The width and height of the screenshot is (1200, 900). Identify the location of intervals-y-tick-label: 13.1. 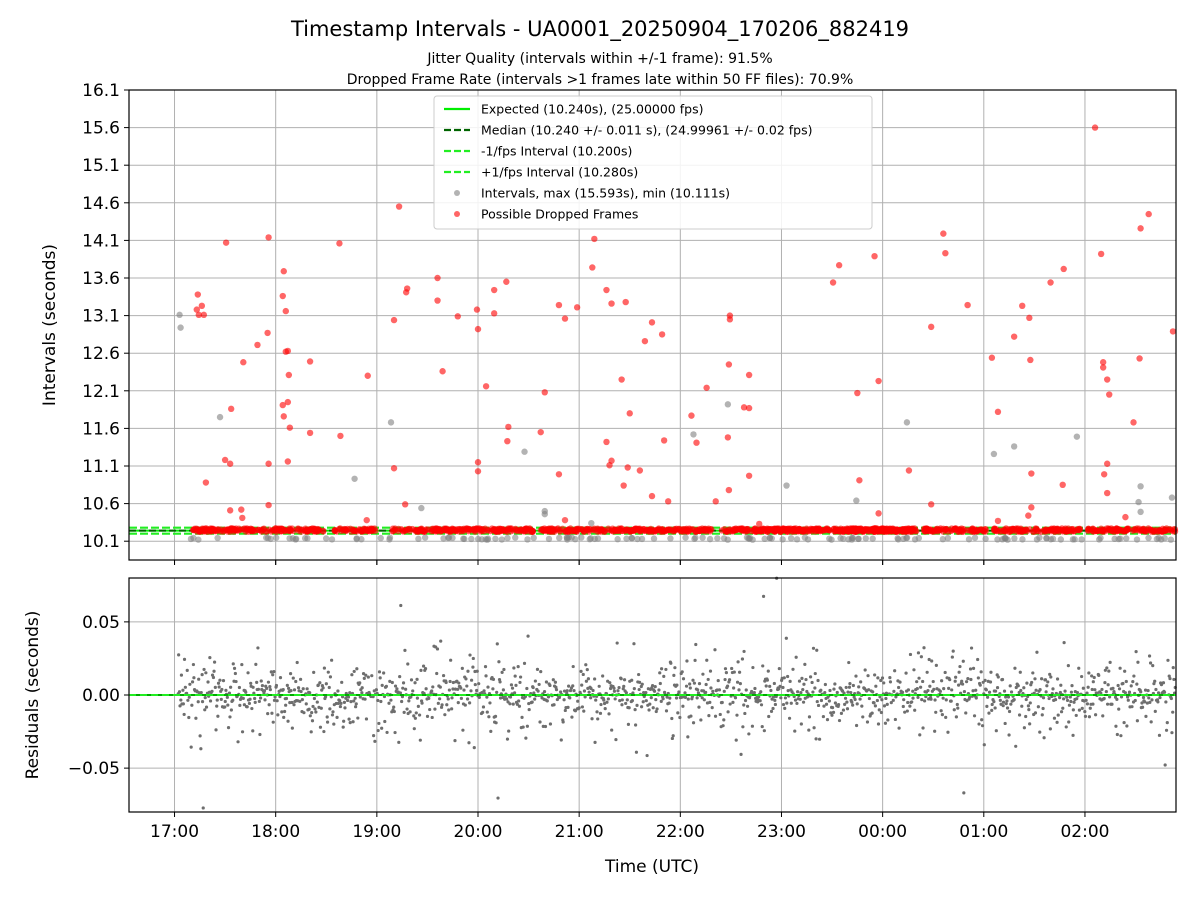
(101, 317).